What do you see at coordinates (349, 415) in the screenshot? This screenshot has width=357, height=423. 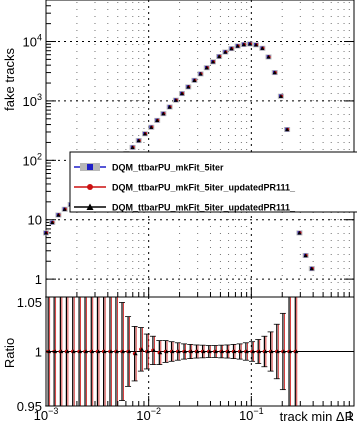 I see `x-tick-label: 1` at bounding box center [349, 415].